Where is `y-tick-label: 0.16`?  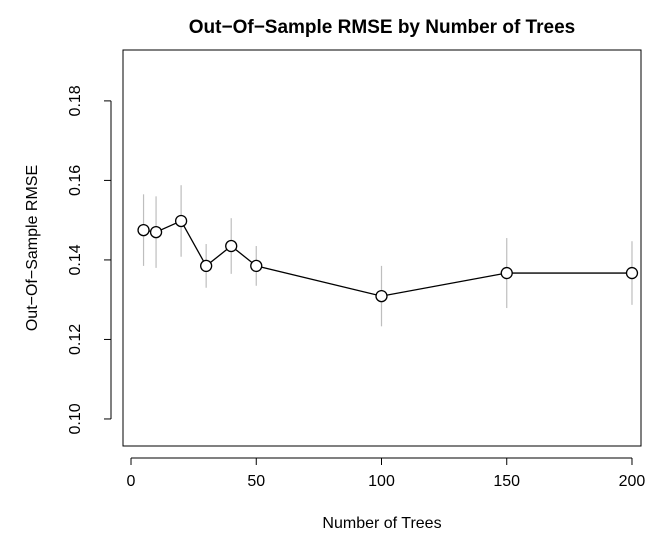
y-tick-label: 0.16 is located at coordinates (75, 180).